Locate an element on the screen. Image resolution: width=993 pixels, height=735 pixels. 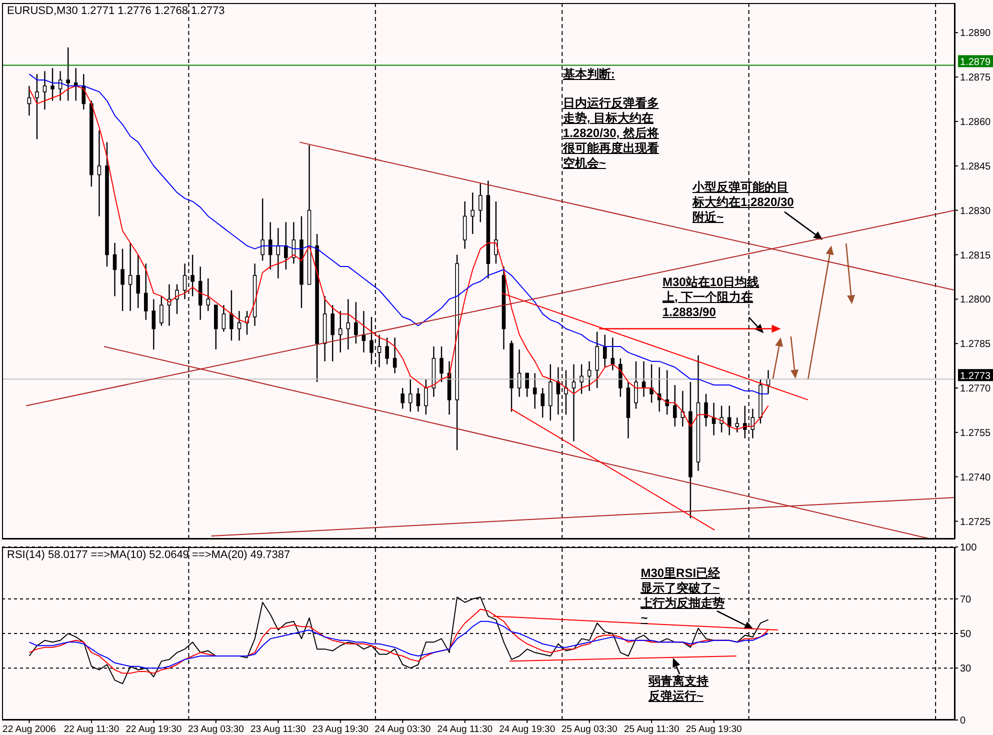
y-tick-label: 1.2860 is located at coordinates (976, 122).